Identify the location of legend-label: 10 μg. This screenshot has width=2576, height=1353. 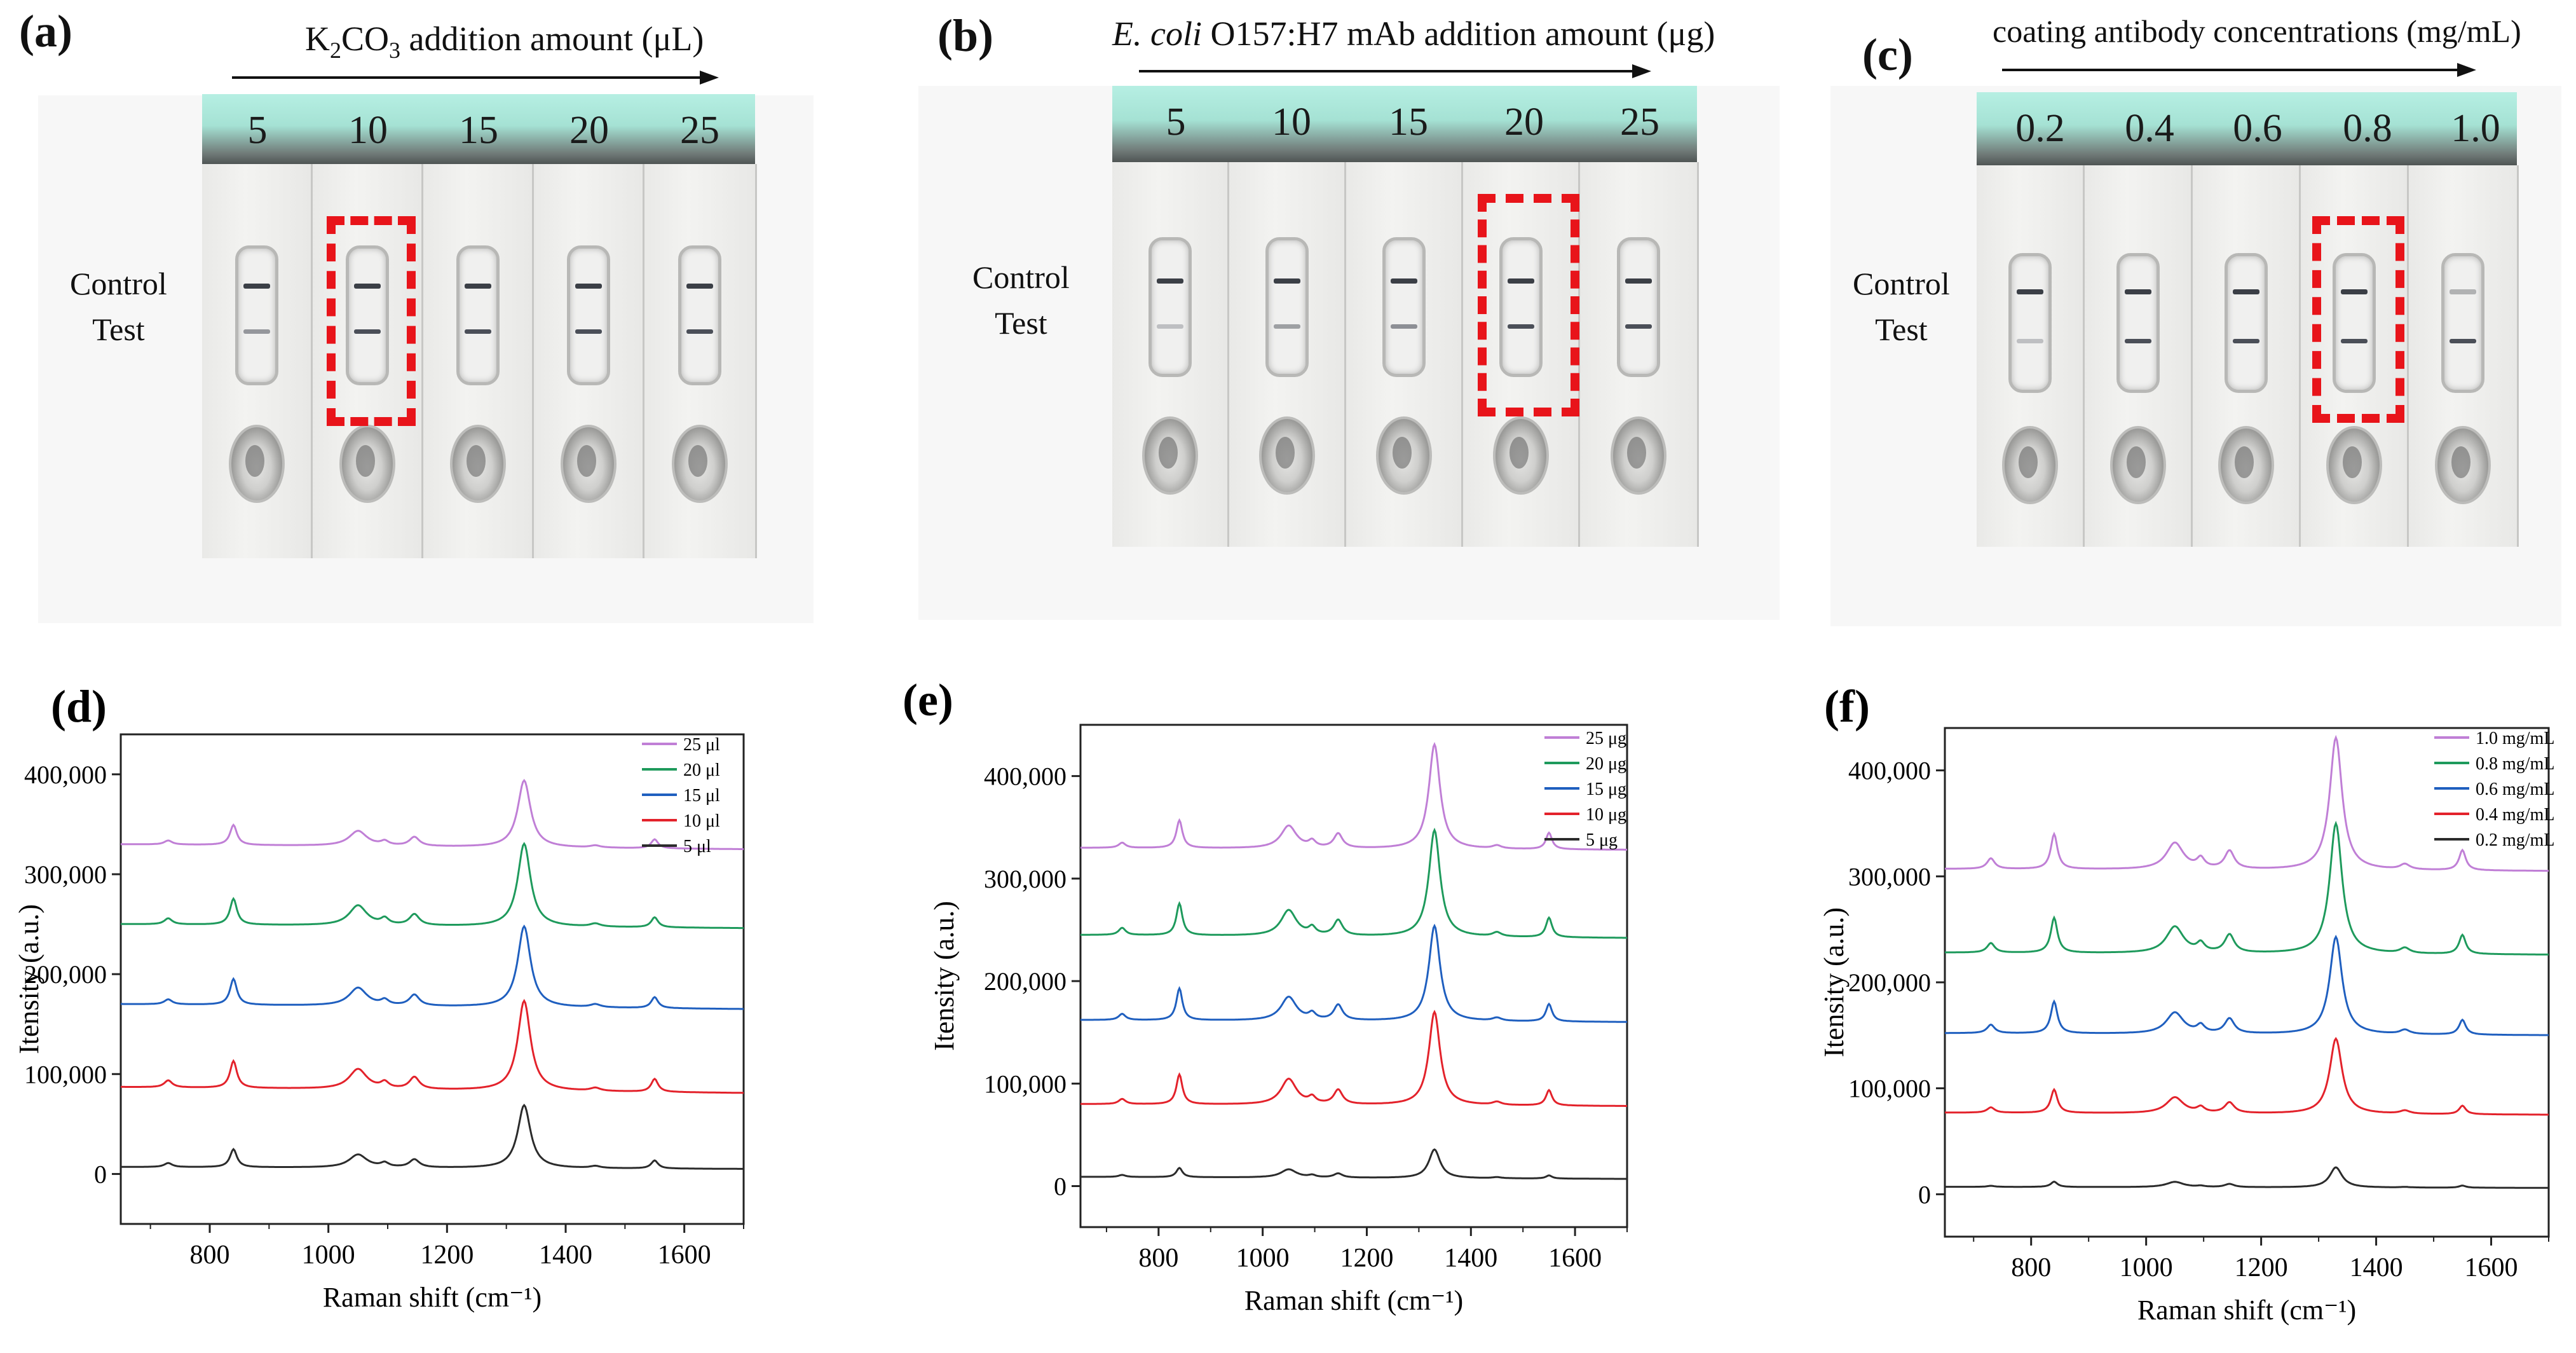
(1606, 815).